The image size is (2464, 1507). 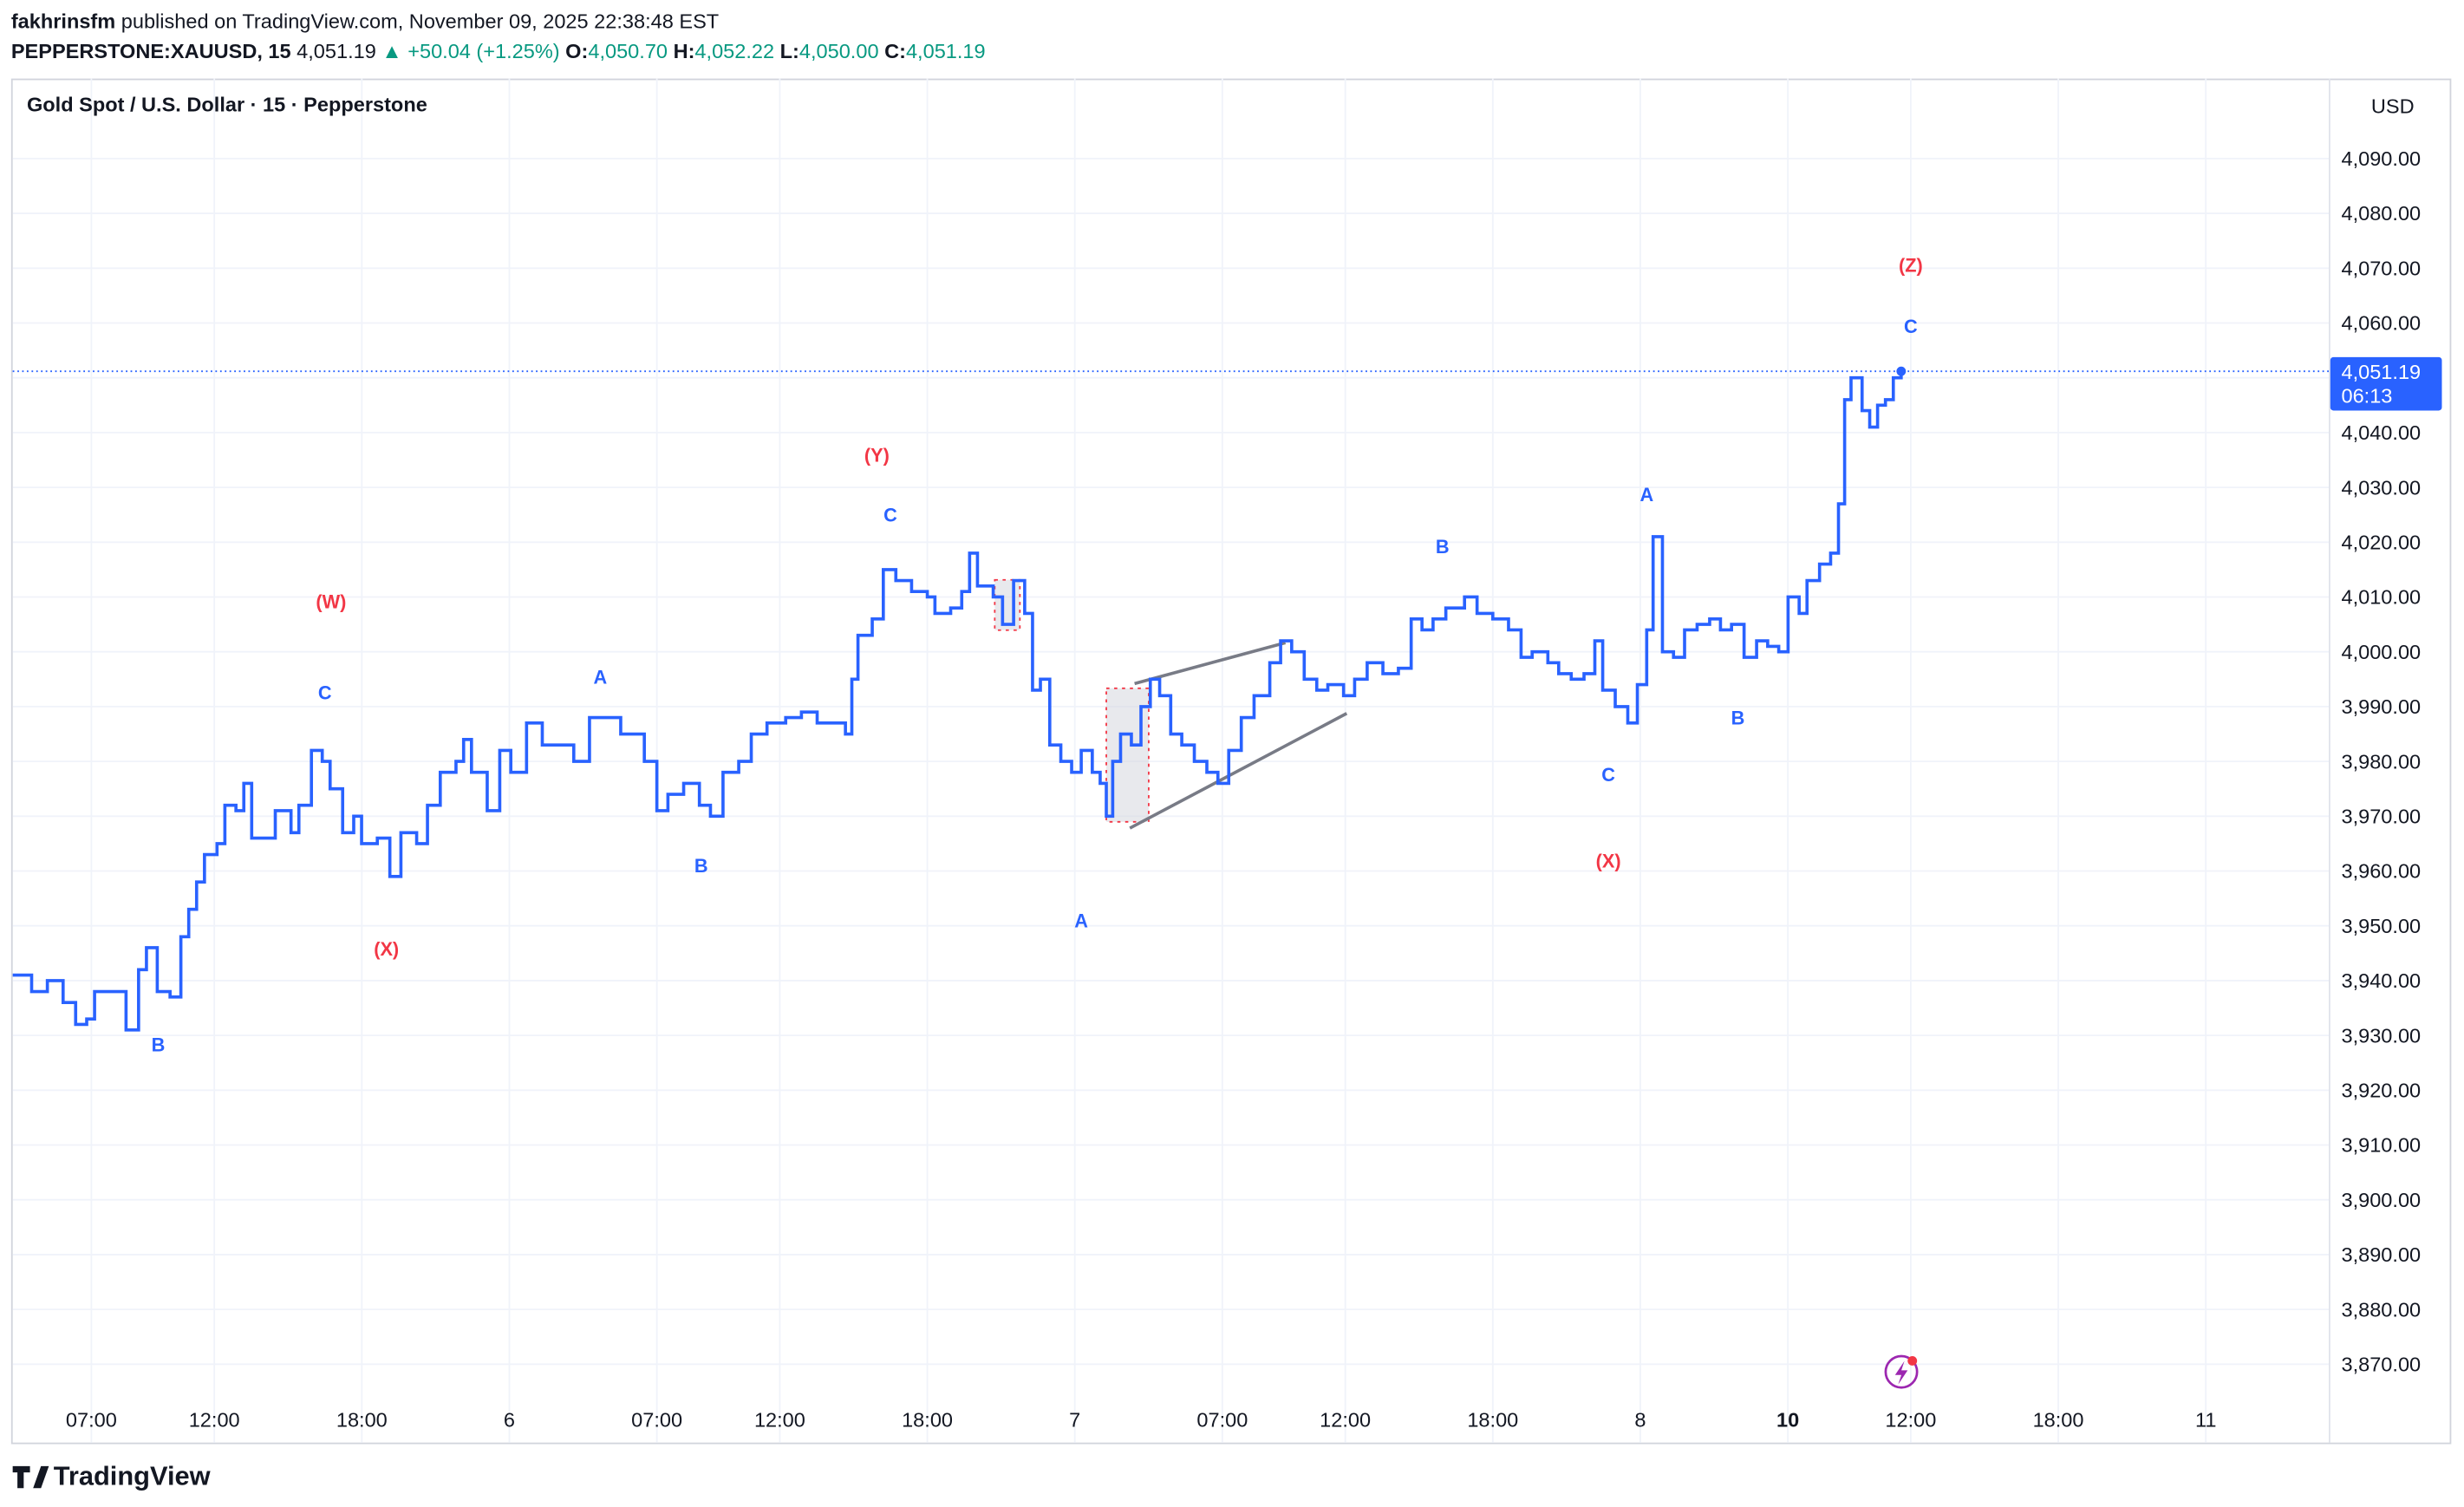 What do you see at coordinates (2381, 1254) in the screenshot?
I see `y-tick-label: 3,890.00` at bounding box center [2381, 1254].